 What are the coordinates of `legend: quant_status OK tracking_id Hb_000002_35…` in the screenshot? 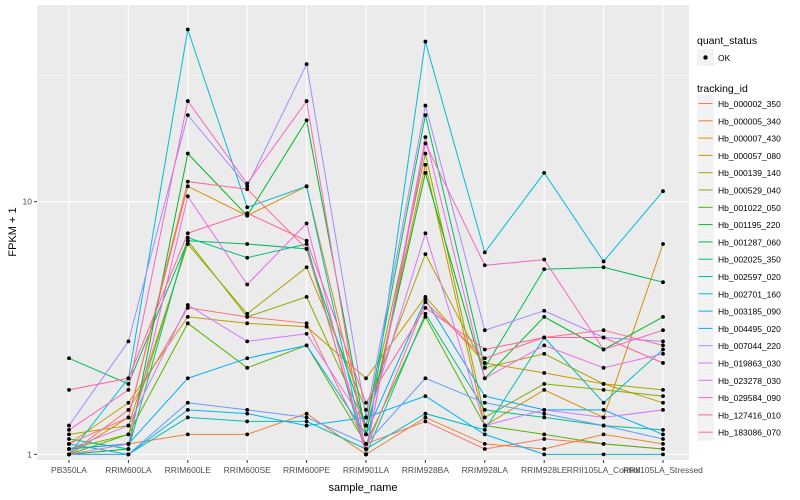 It's located at (739, 238).